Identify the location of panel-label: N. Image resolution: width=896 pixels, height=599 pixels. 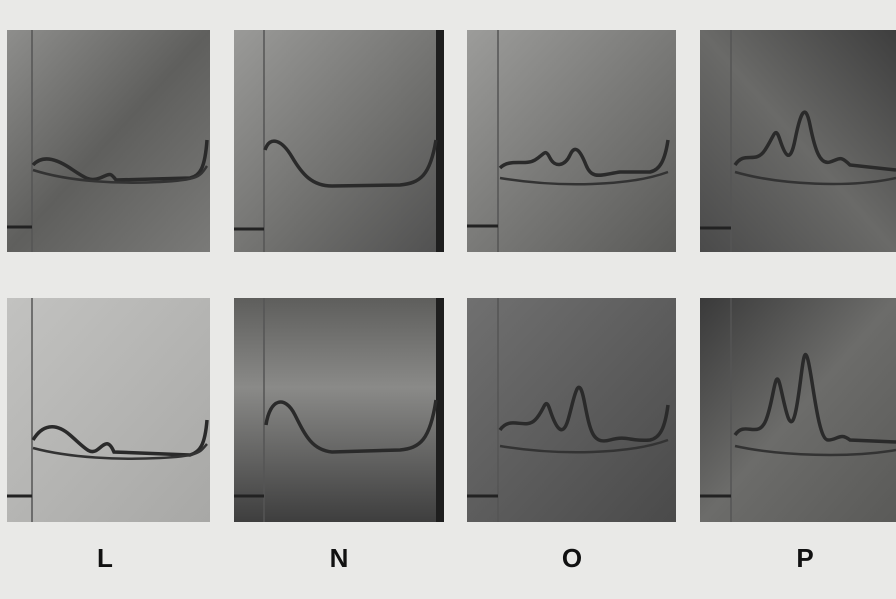
(339, 558).